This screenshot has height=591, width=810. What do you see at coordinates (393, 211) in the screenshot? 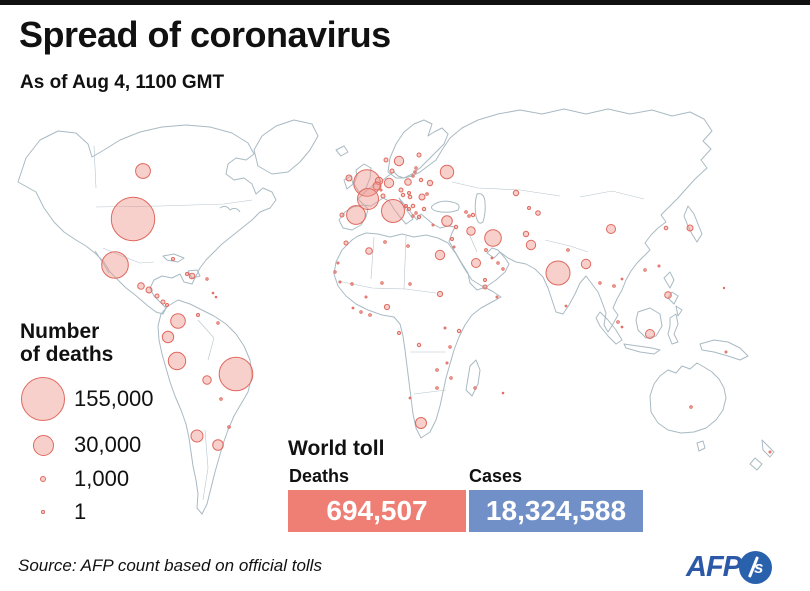
I see `death-bubble-italy` at bounding box center [393, 211].